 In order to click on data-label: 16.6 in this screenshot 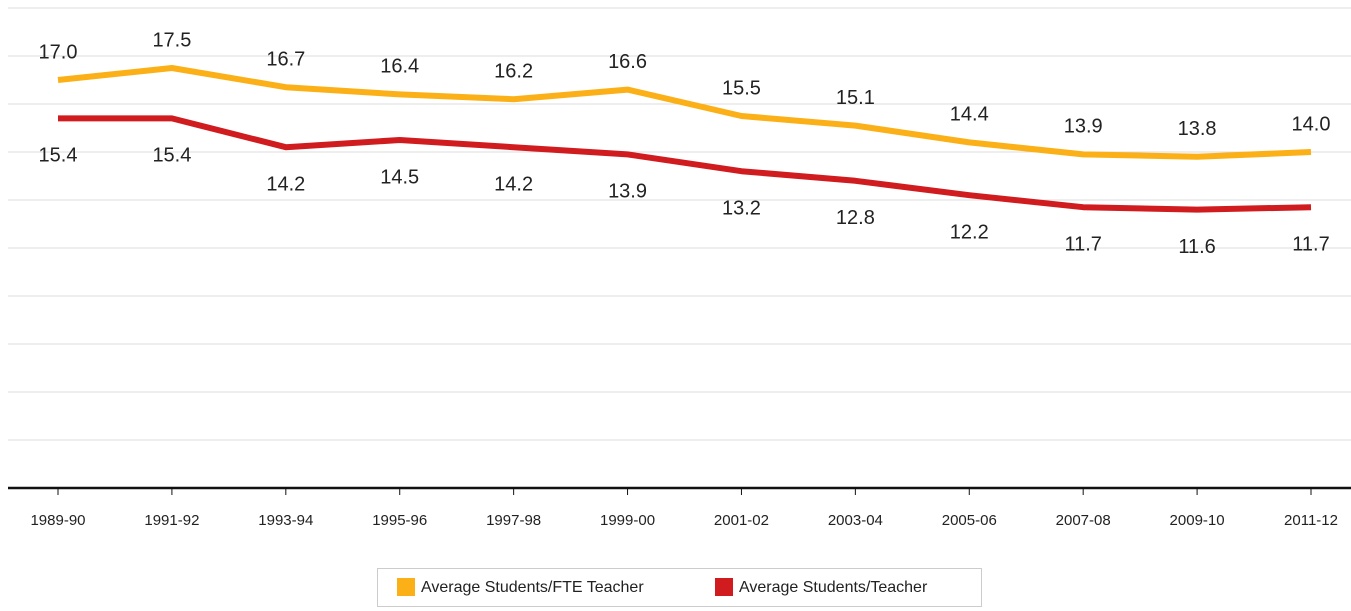, I will do `click(627, 62)`.